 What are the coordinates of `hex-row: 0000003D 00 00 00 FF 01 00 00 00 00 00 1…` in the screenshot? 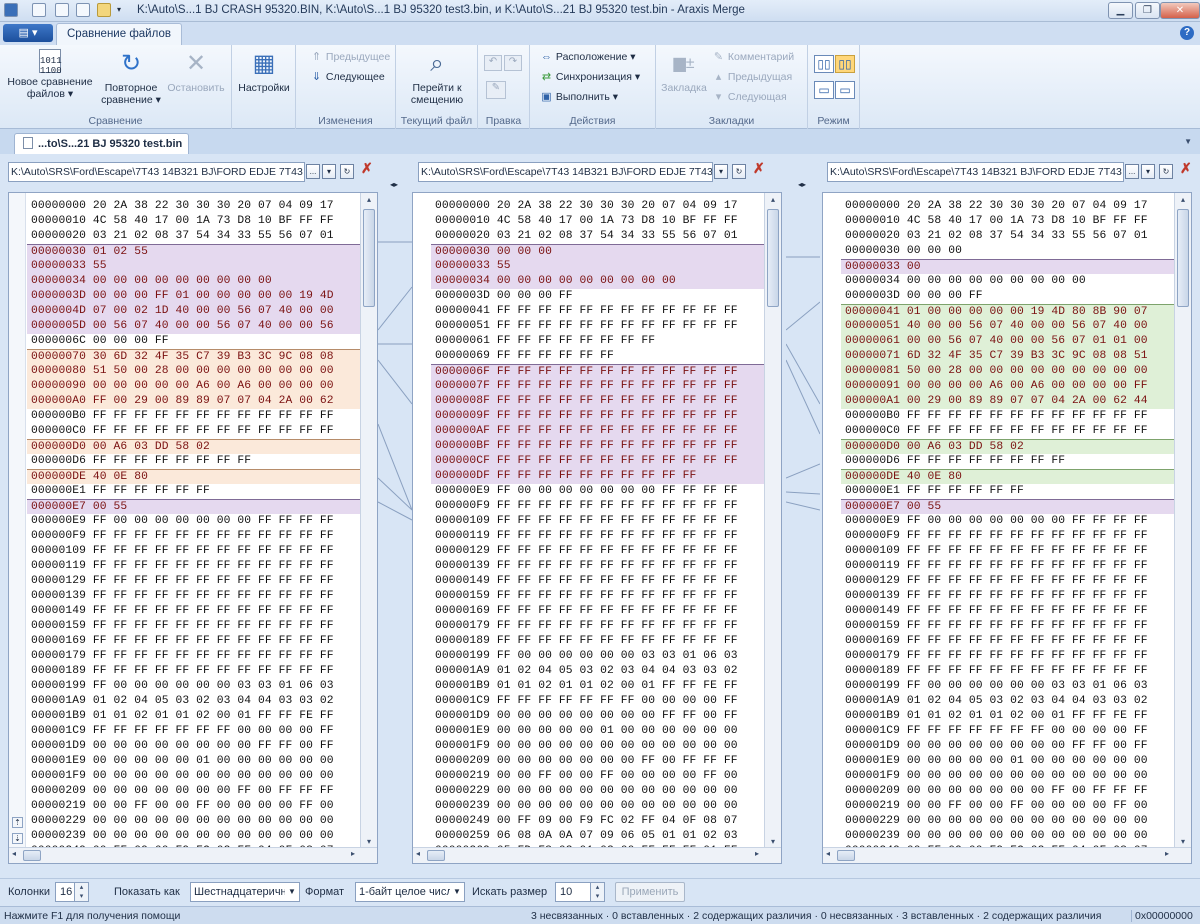 It's located at (198, 296).